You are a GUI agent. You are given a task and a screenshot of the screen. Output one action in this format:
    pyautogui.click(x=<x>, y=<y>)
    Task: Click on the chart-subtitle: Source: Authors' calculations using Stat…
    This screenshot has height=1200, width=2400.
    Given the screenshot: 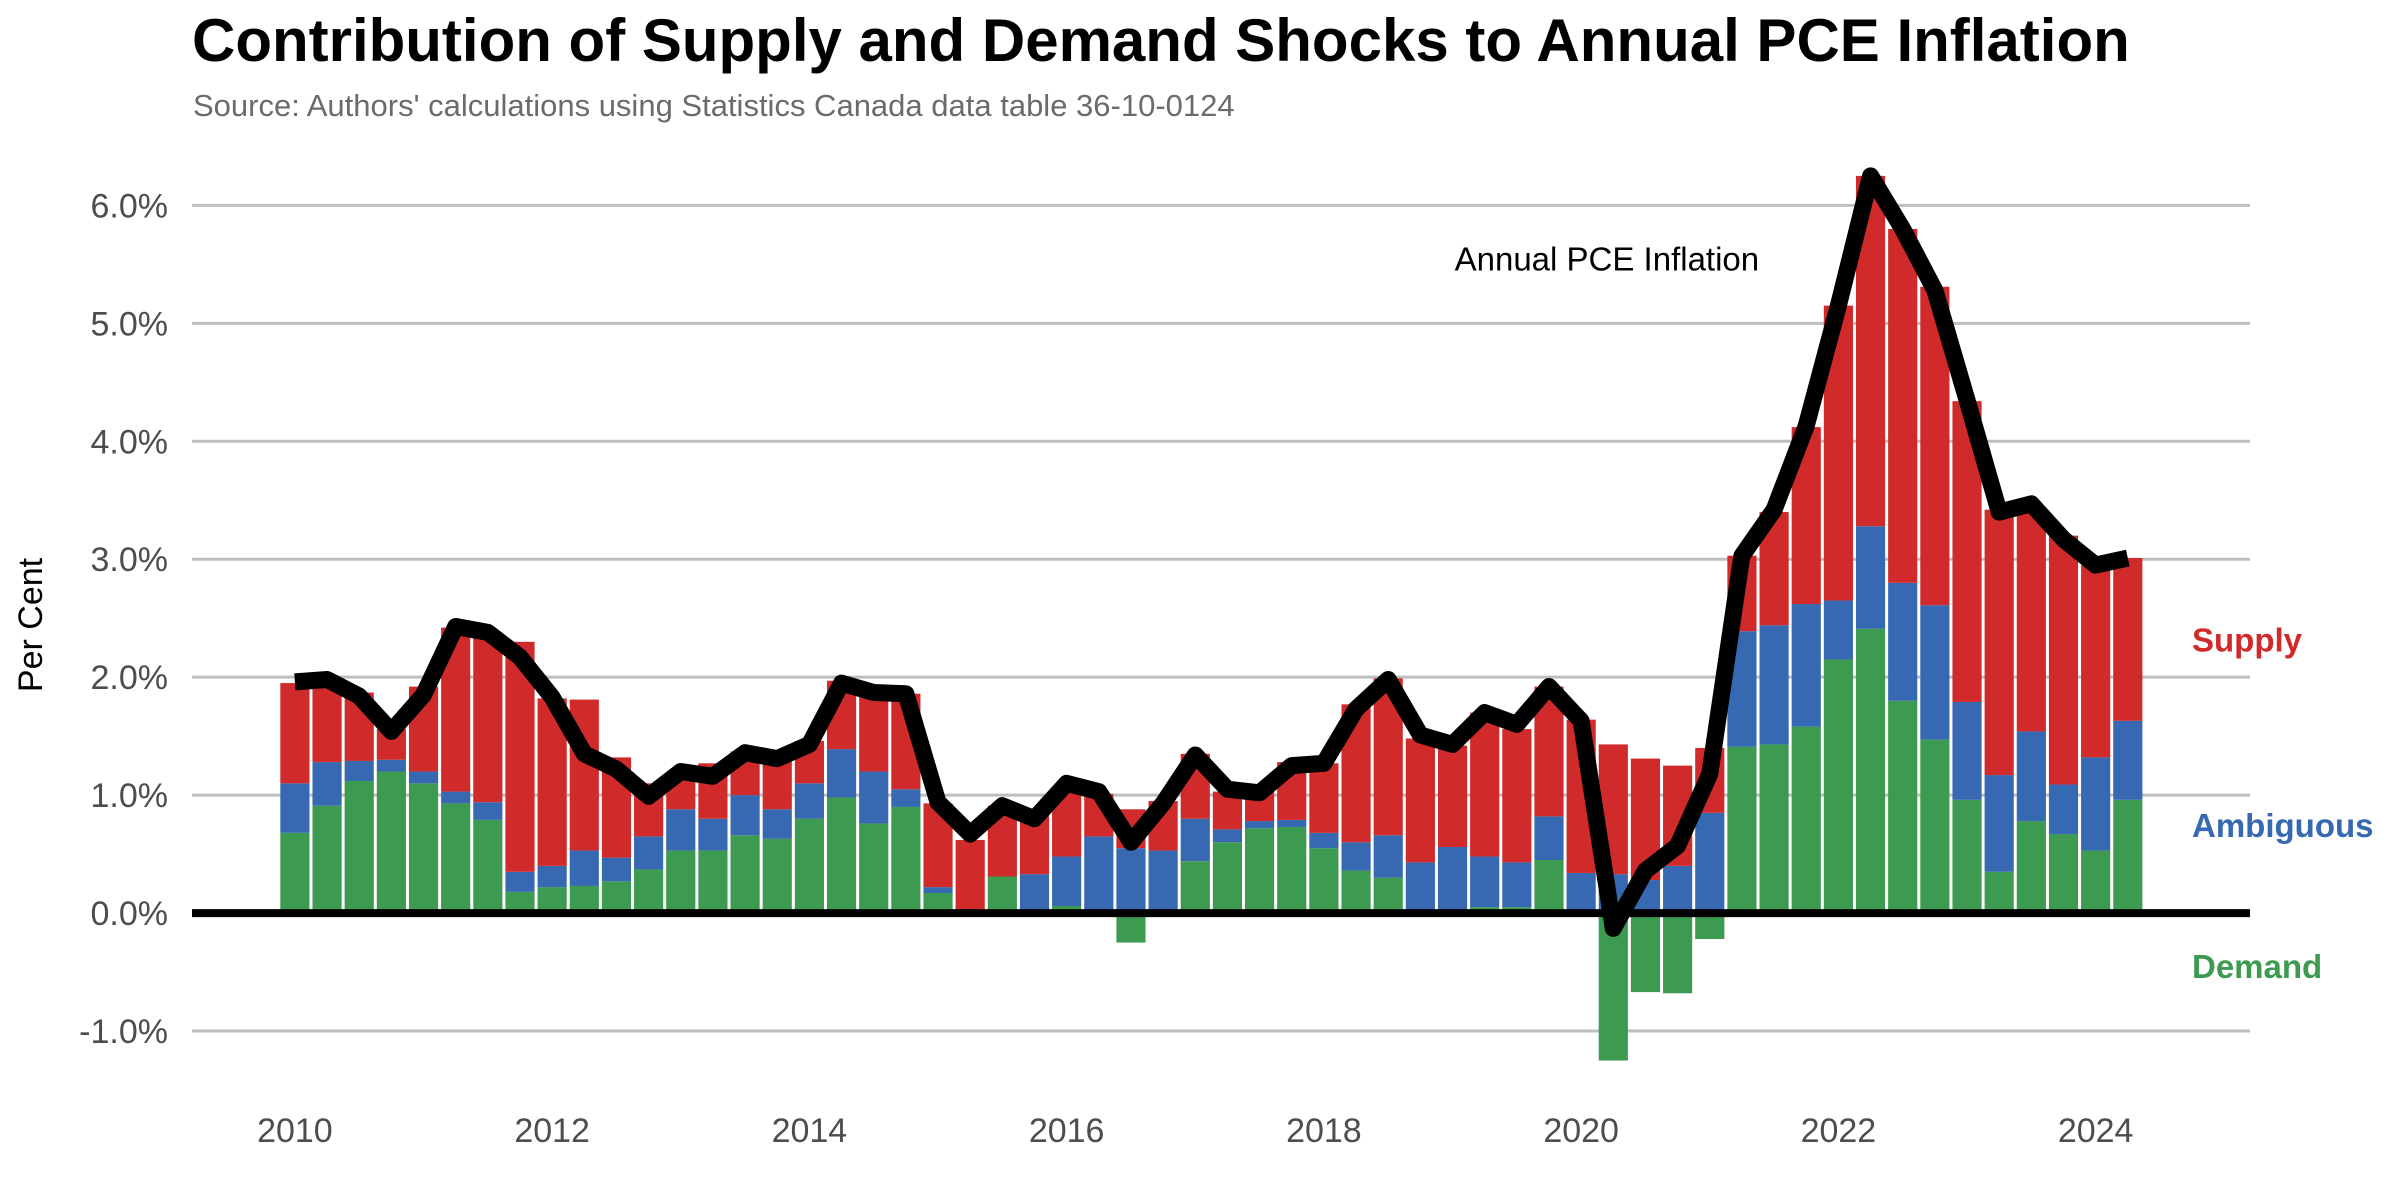 What is the action you would take?
    pyautogui.click(x=714, y=105)
    